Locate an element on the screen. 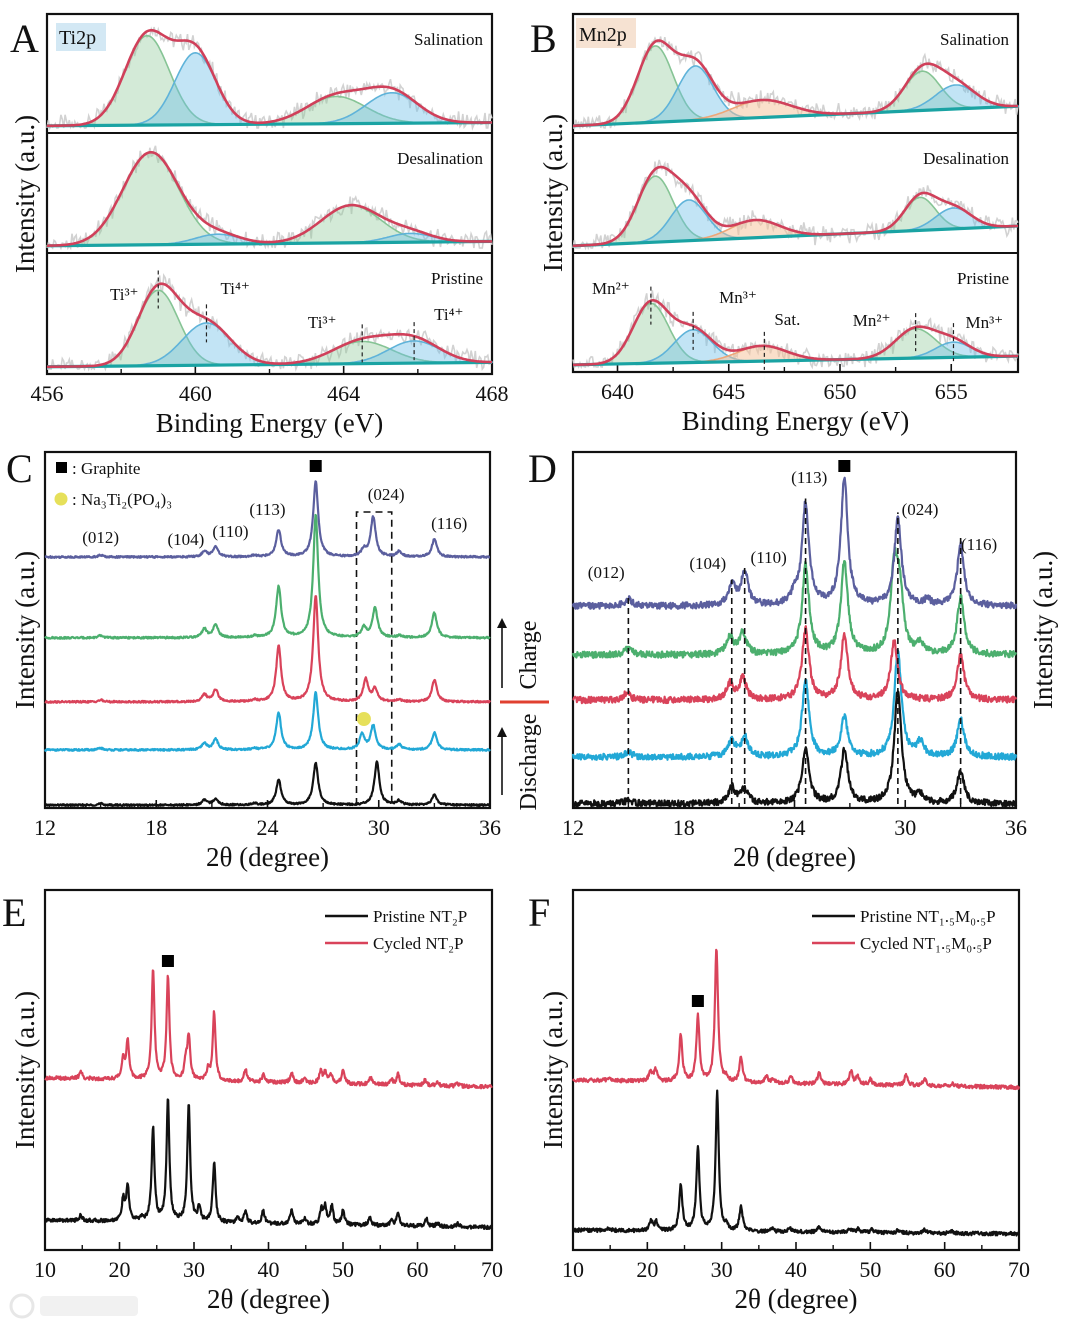 The width and height of the screenshot is (1080, 1328). peak-annotation: Mn³⁺ is located at coordinates (984, 322).